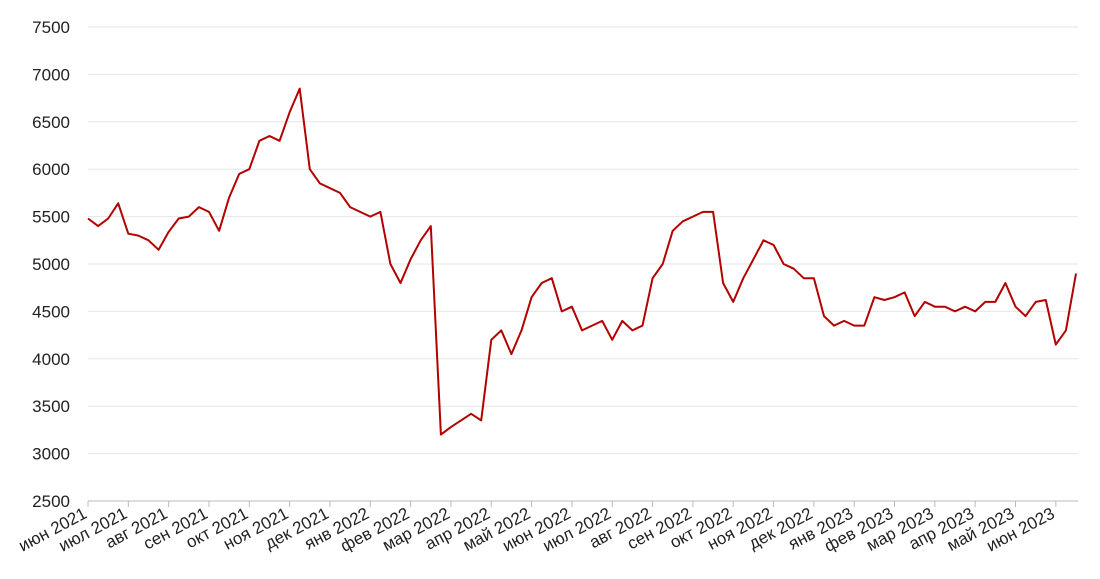 The image size is (1100, 579). I want to click on y-tick-label: 6000, so click(51, 169).